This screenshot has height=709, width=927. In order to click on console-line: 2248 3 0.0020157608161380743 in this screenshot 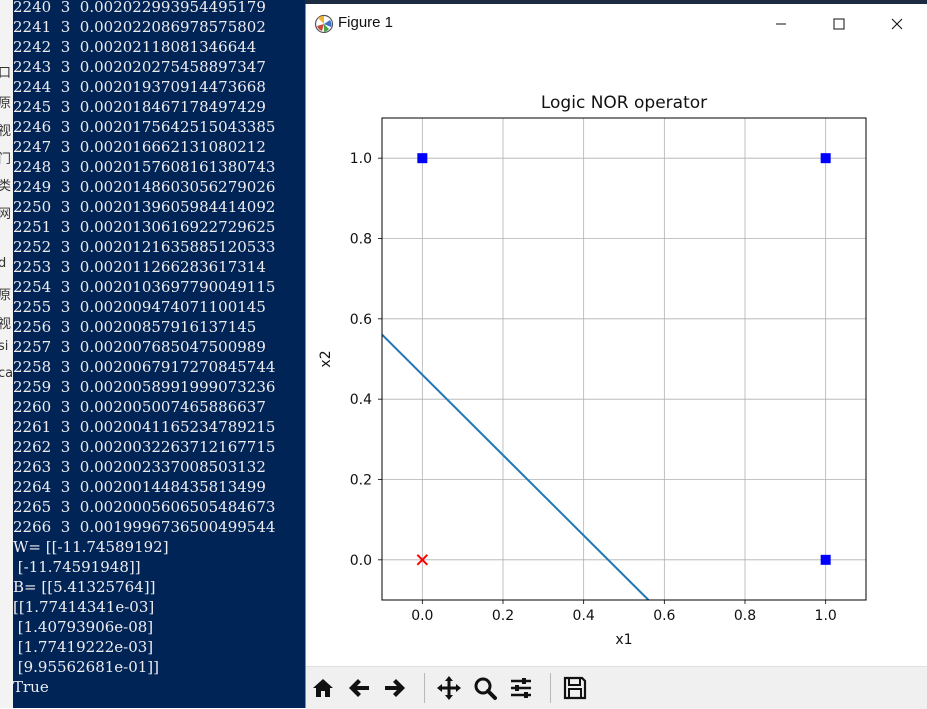, I will do `click(144, 167)`.